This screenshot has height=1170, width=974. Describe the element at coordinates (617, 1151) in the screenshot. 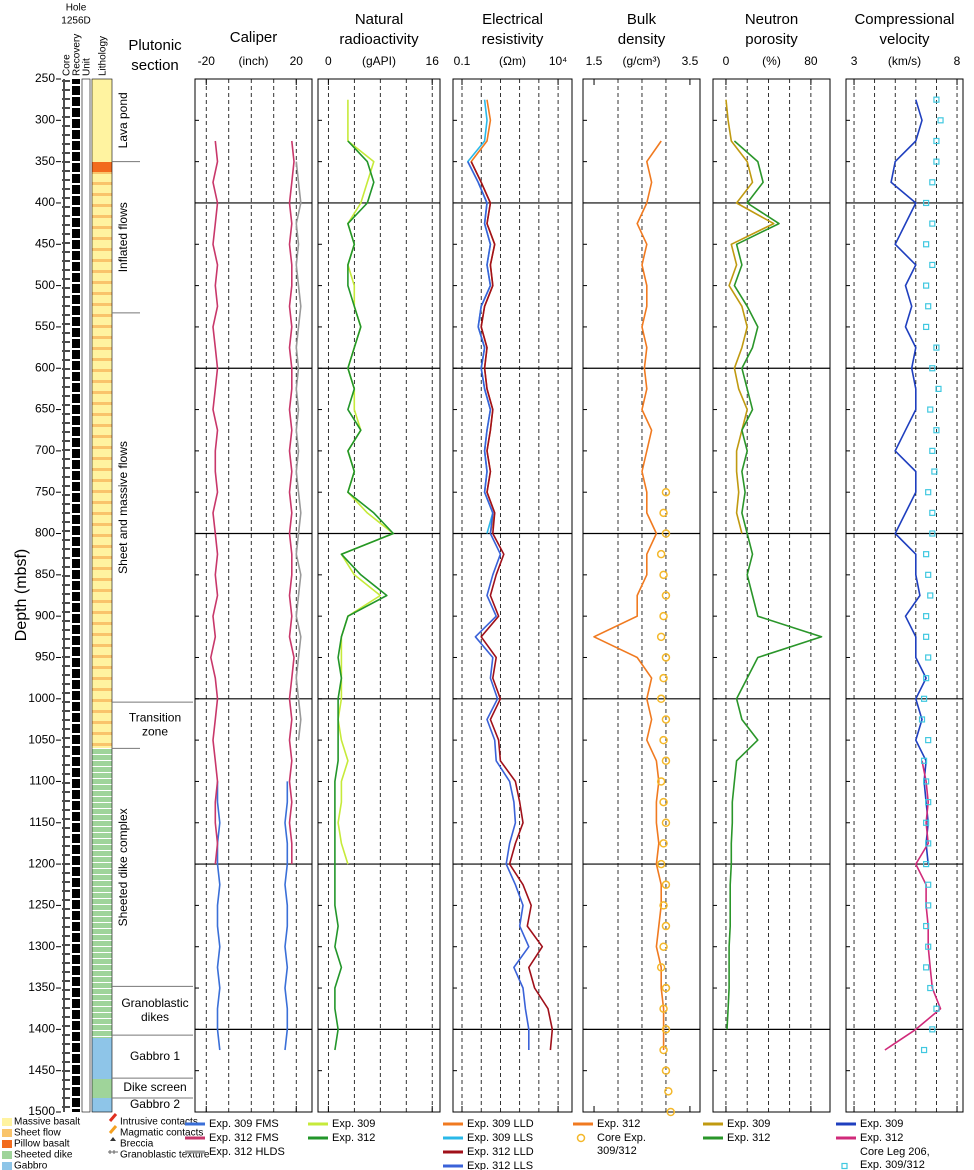

I see `legend-label: 309/312` at that location.